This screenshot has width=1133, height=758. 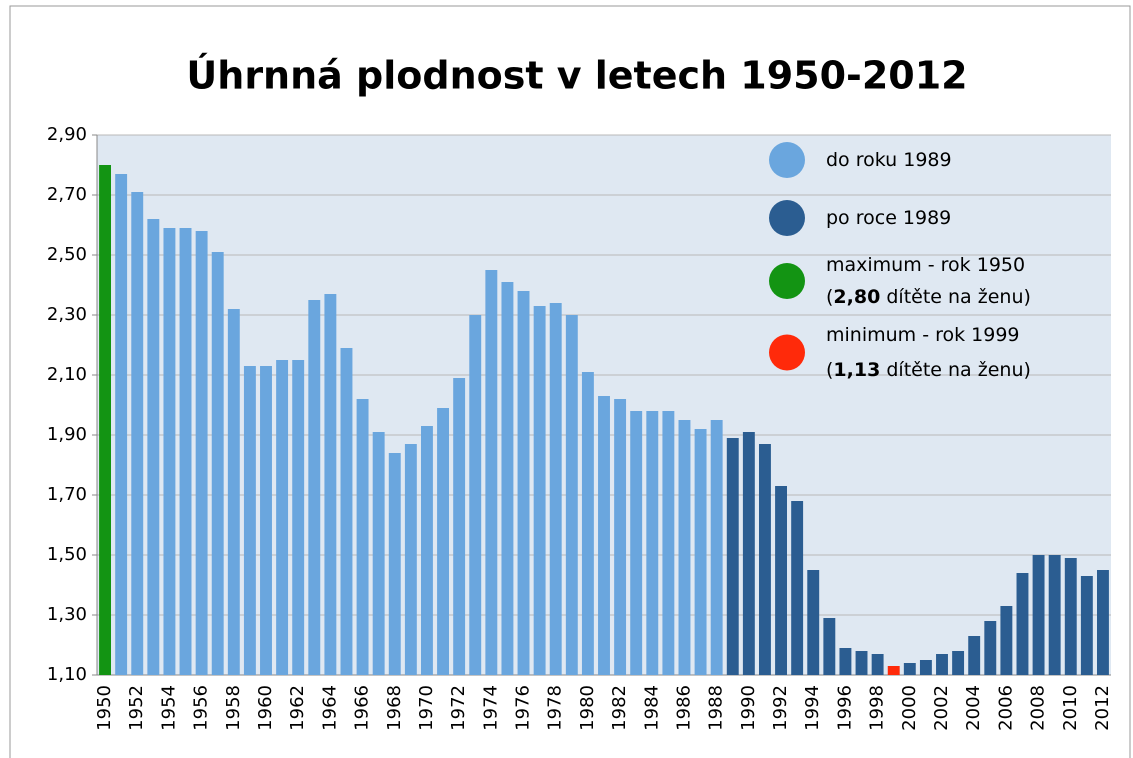 What do you see at coordinates (362, 708) in the screenshot?
I see `x-tick-label: 1966` at bounding box center [362, 708].